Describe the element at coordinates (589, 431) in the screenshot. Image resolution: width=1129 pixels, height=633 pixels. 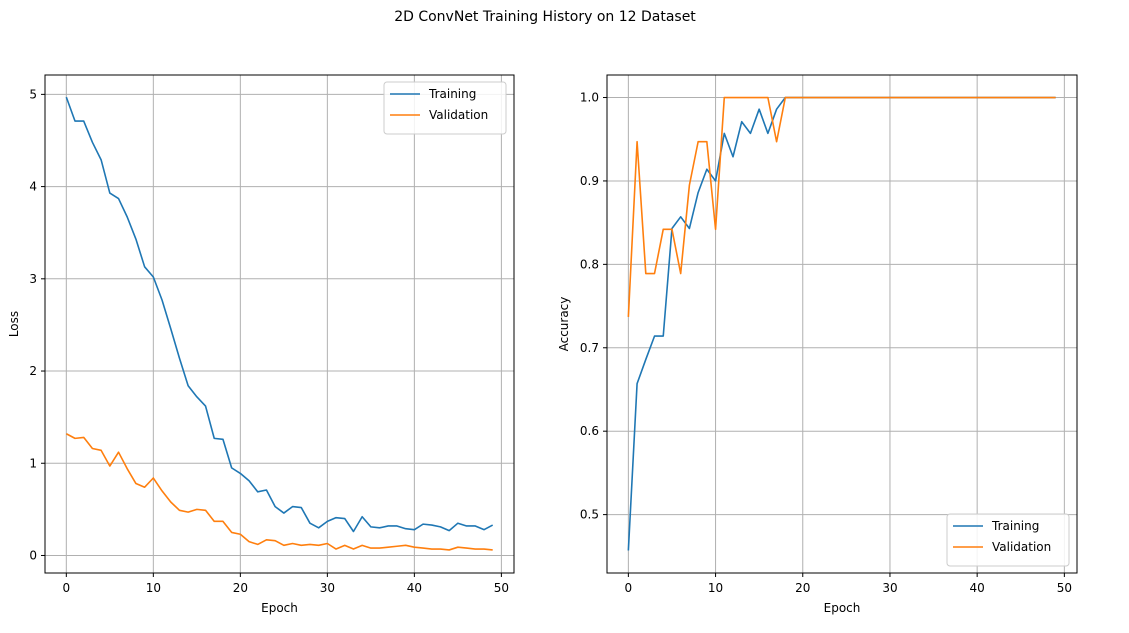
I see `accuracy-ytick-label: 0.6` at that location.